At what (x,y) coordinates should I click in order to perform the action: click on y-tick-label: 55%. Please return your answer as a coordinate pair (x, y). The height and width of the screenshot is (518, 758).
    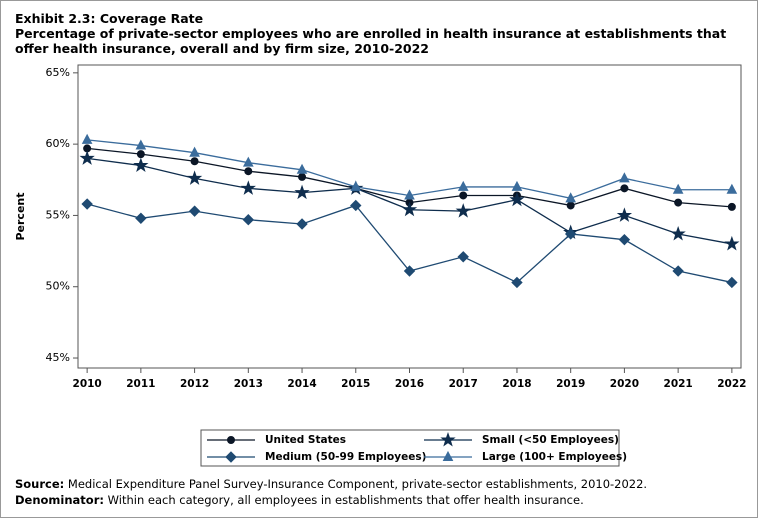
    Looking at the image, I should click on (58, 214).